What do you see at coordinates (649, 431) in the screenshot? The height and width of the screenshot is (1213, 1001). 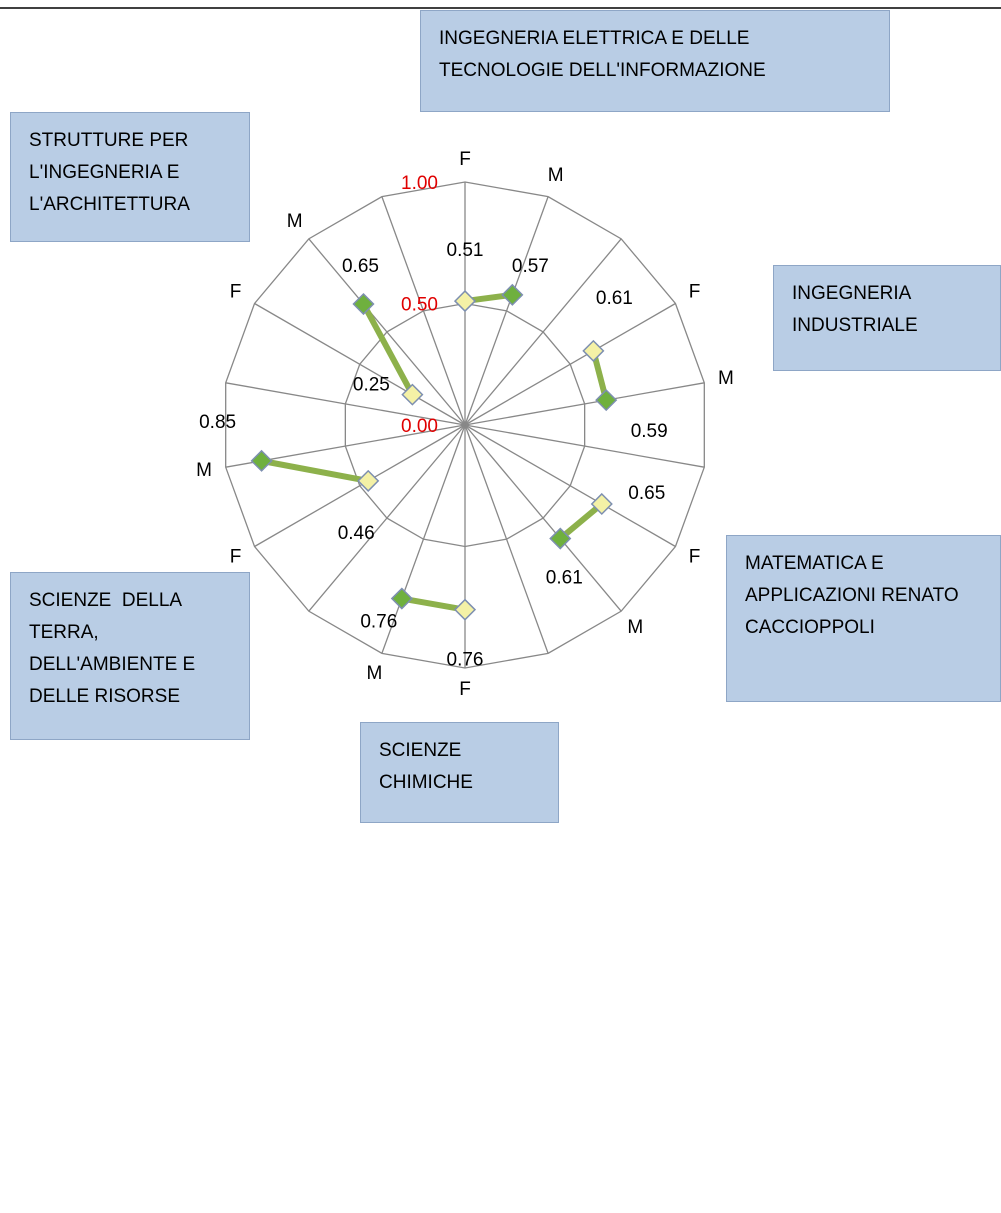 I see `data-label: 0.59` at bounding box center [649, 431].